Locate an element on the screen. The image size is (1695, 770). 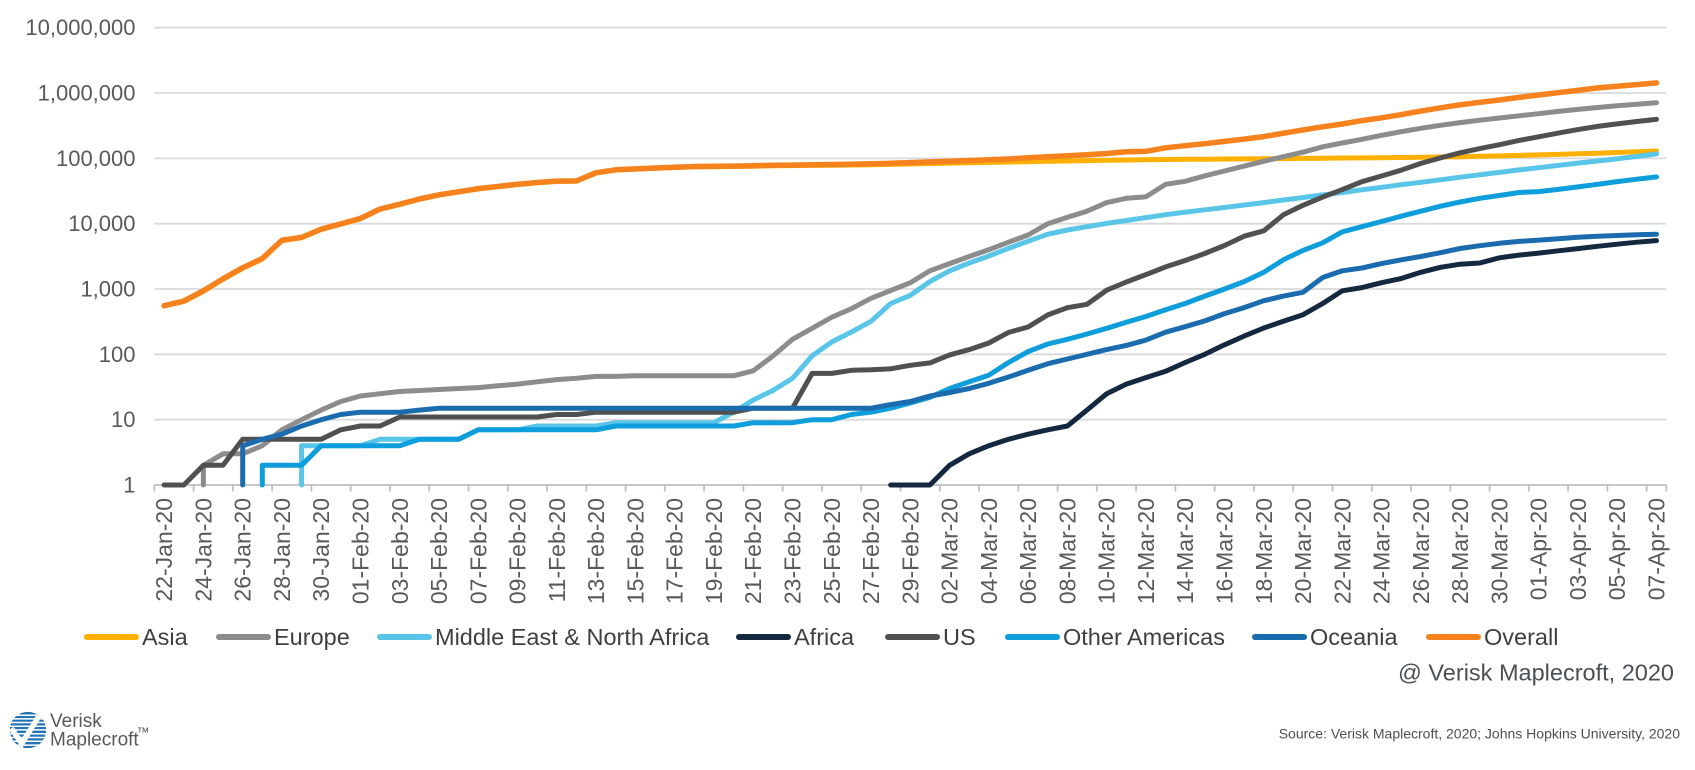
svg-text: Europe is located at coordinates (312, 637).